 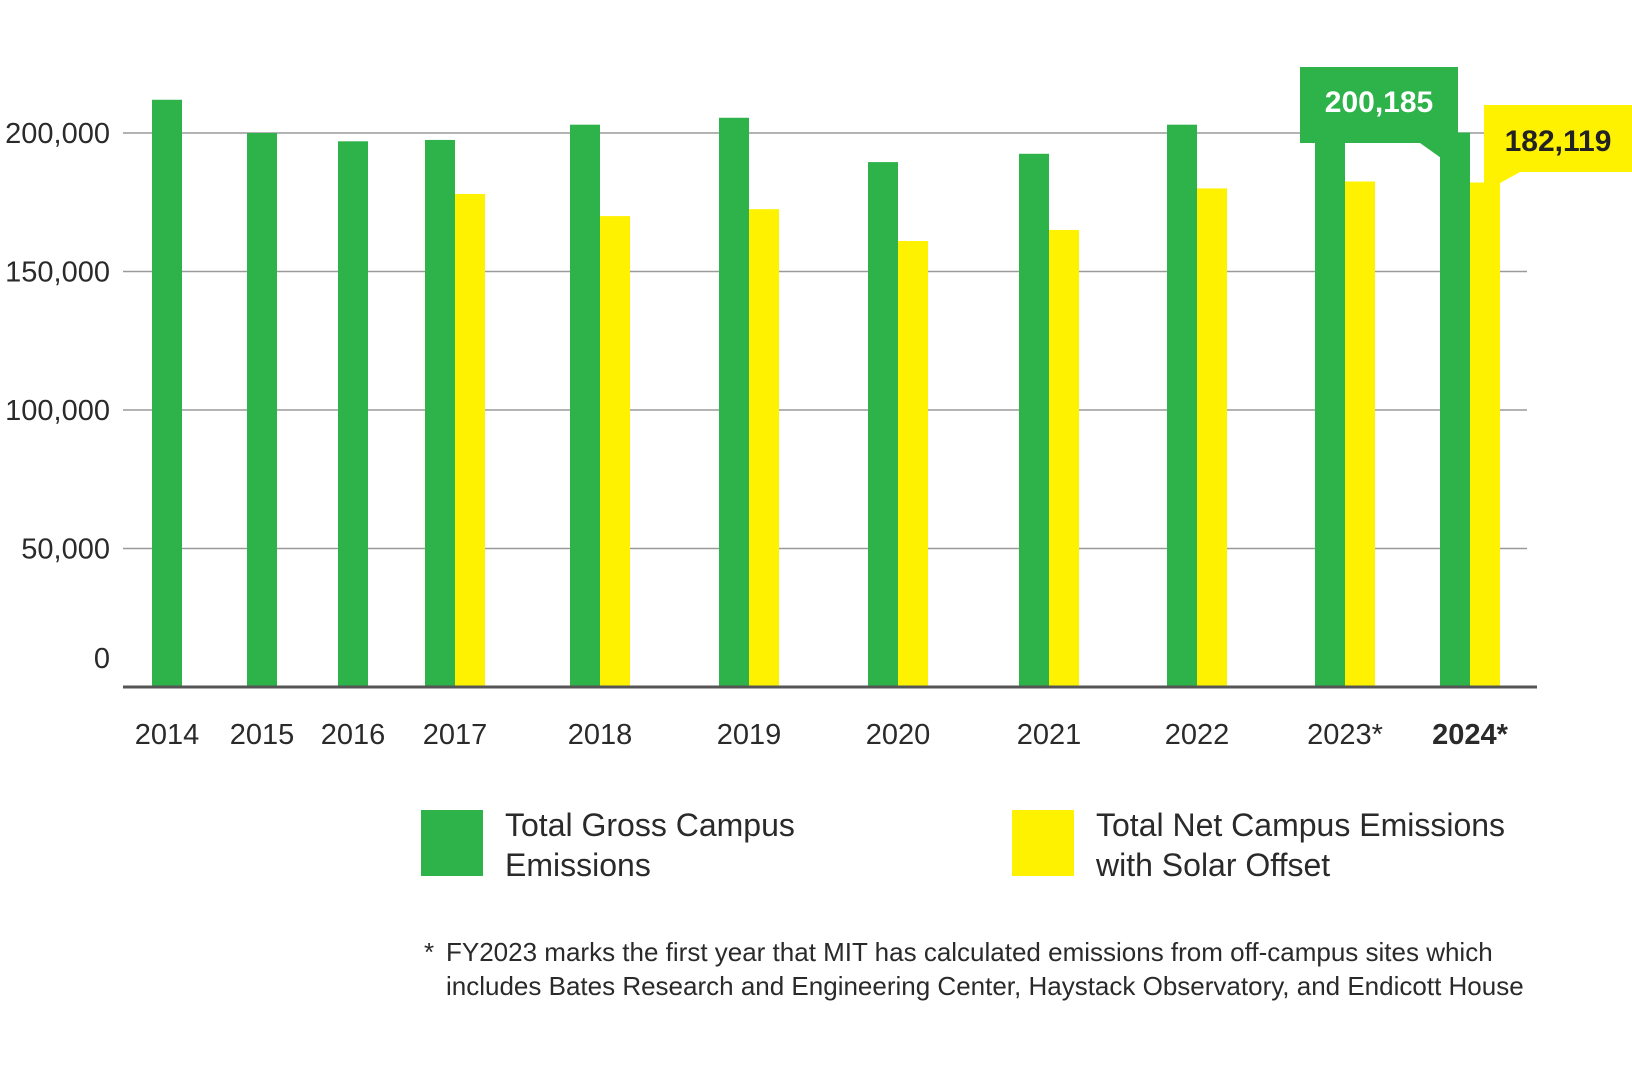 What do you see at coordinates (429, 952) in the screenshot?
I see `footnote-asterisk: *` at bounding box center [429, 952].